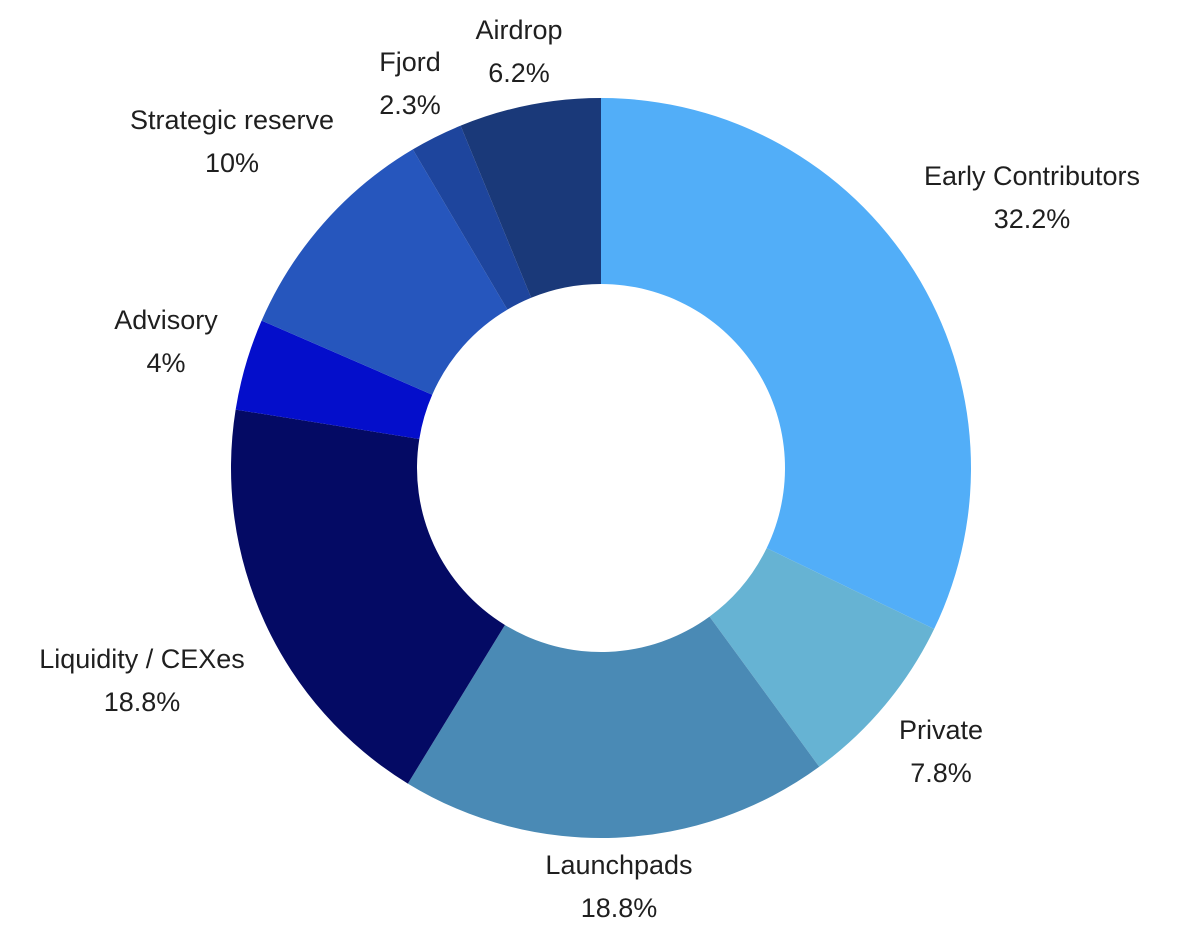 This screenshot has height=934, width=1182. I want to click on slice-liquidity-cexes, so click(367, 596).